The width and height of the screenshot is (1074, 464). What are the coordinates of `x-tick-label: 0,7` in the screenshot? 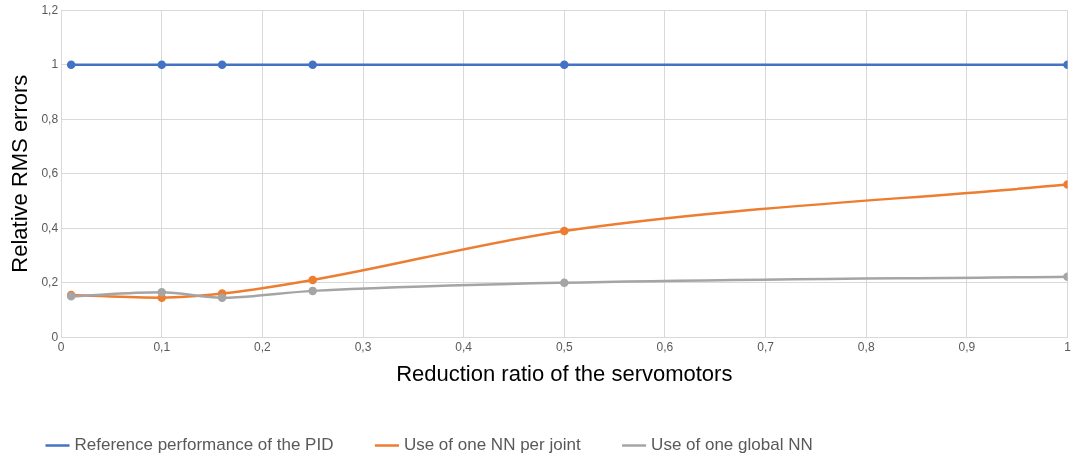 It's located at (766, 346).